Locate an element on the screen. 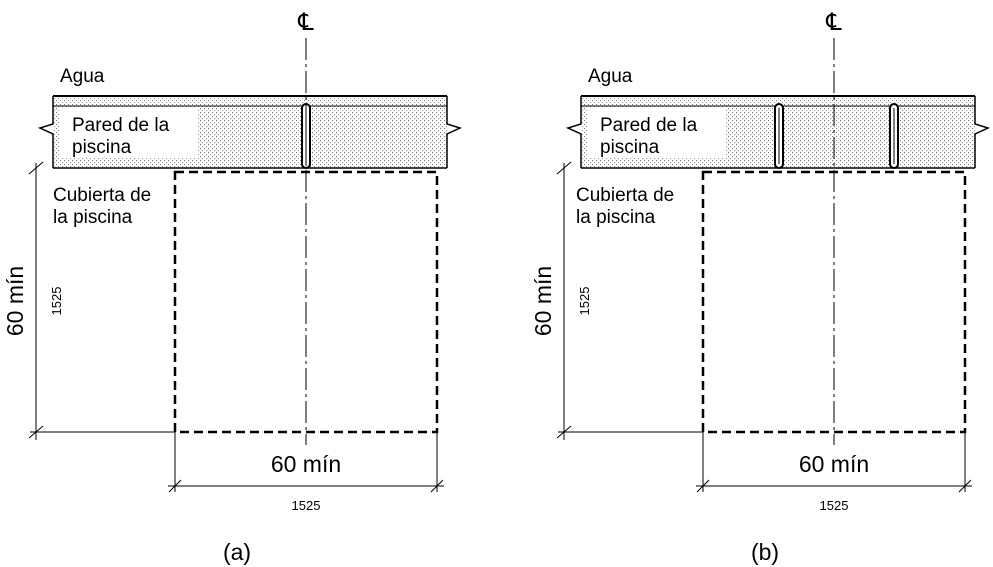 The height and width of the screenshot is (567, 993). horizontal-dim-in-b: 60 mín is located at coordinates (834, 464).